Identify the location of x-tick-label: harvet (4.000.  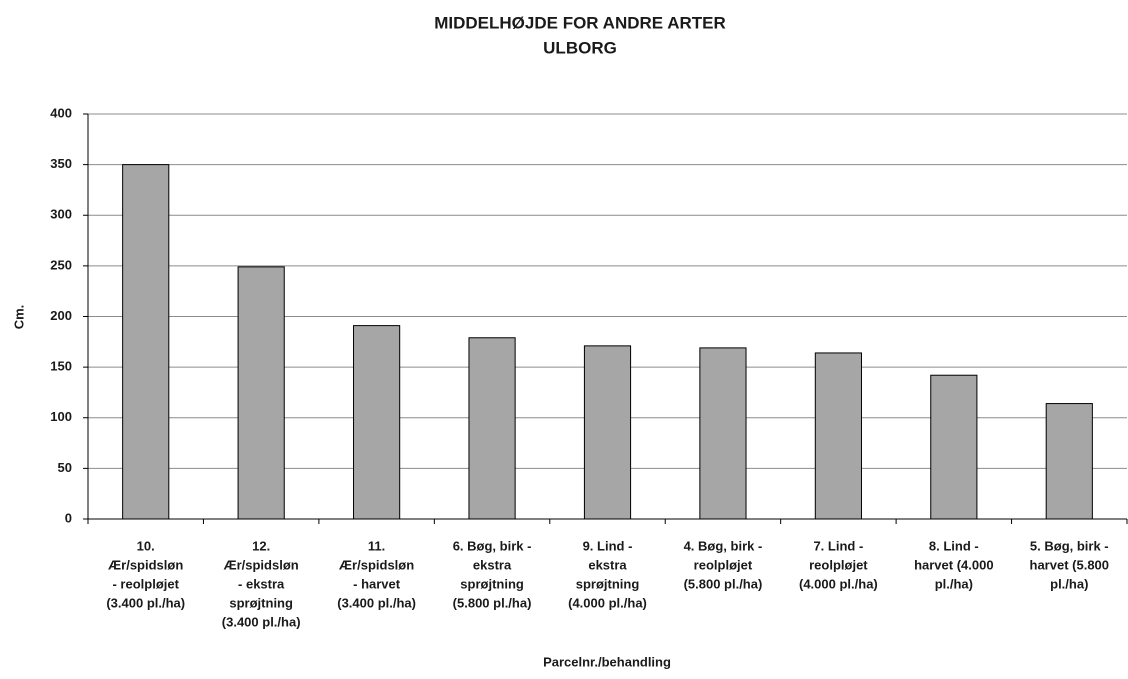
(954, 564).